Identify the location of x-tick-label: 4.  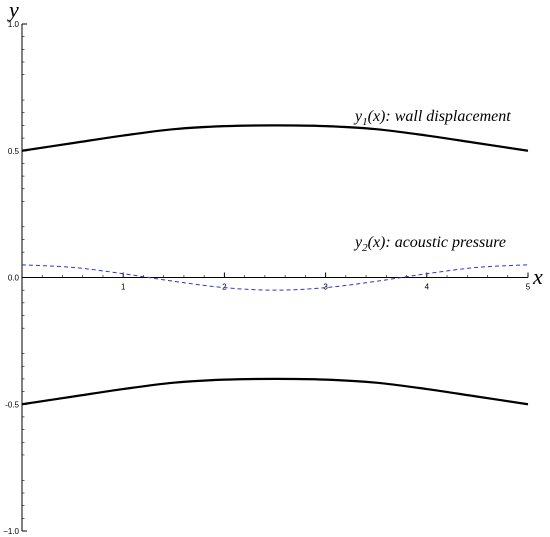
(427, 287).